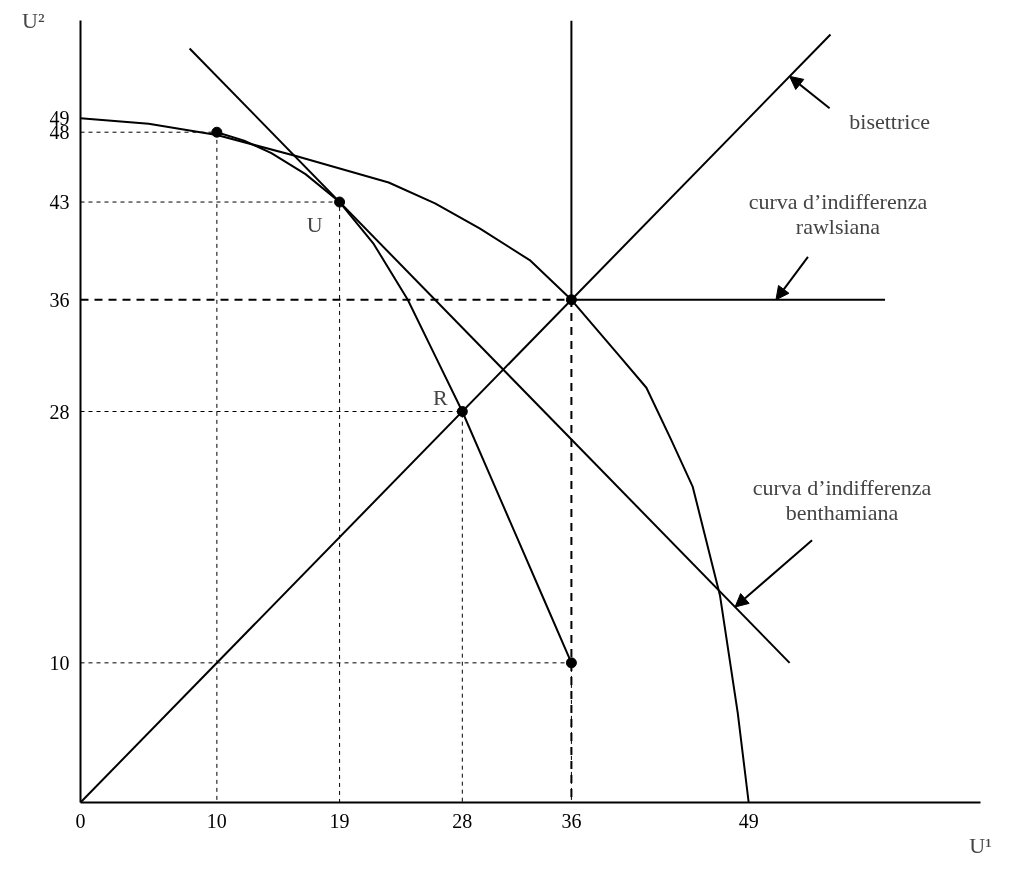 The width and height of the screenshot is (1015, 869). What do you see at coordinates (980, 845) in the screenshot?
I see `x-axis-title: U¹` at bounding box center [980, 845].